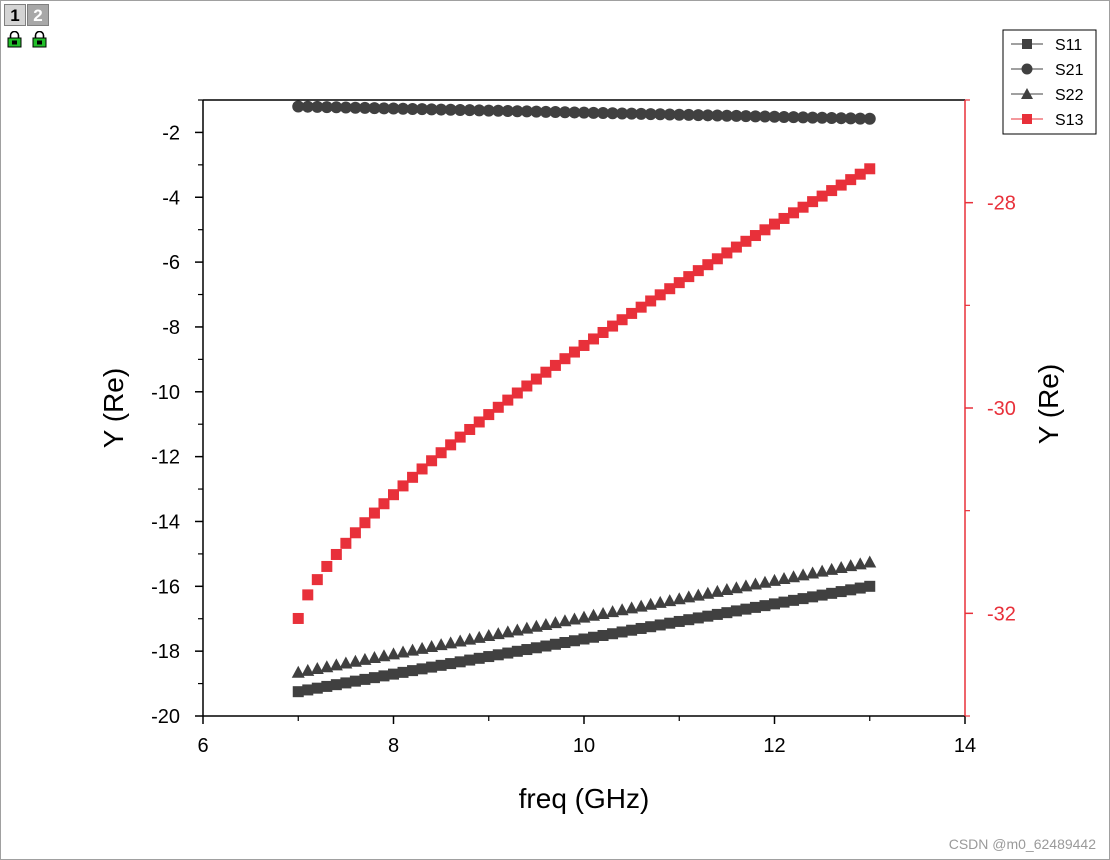  What do you see at coordinates (584, 639) in the screenshot?
I see `series-S11` at bounding box center [584, 639].